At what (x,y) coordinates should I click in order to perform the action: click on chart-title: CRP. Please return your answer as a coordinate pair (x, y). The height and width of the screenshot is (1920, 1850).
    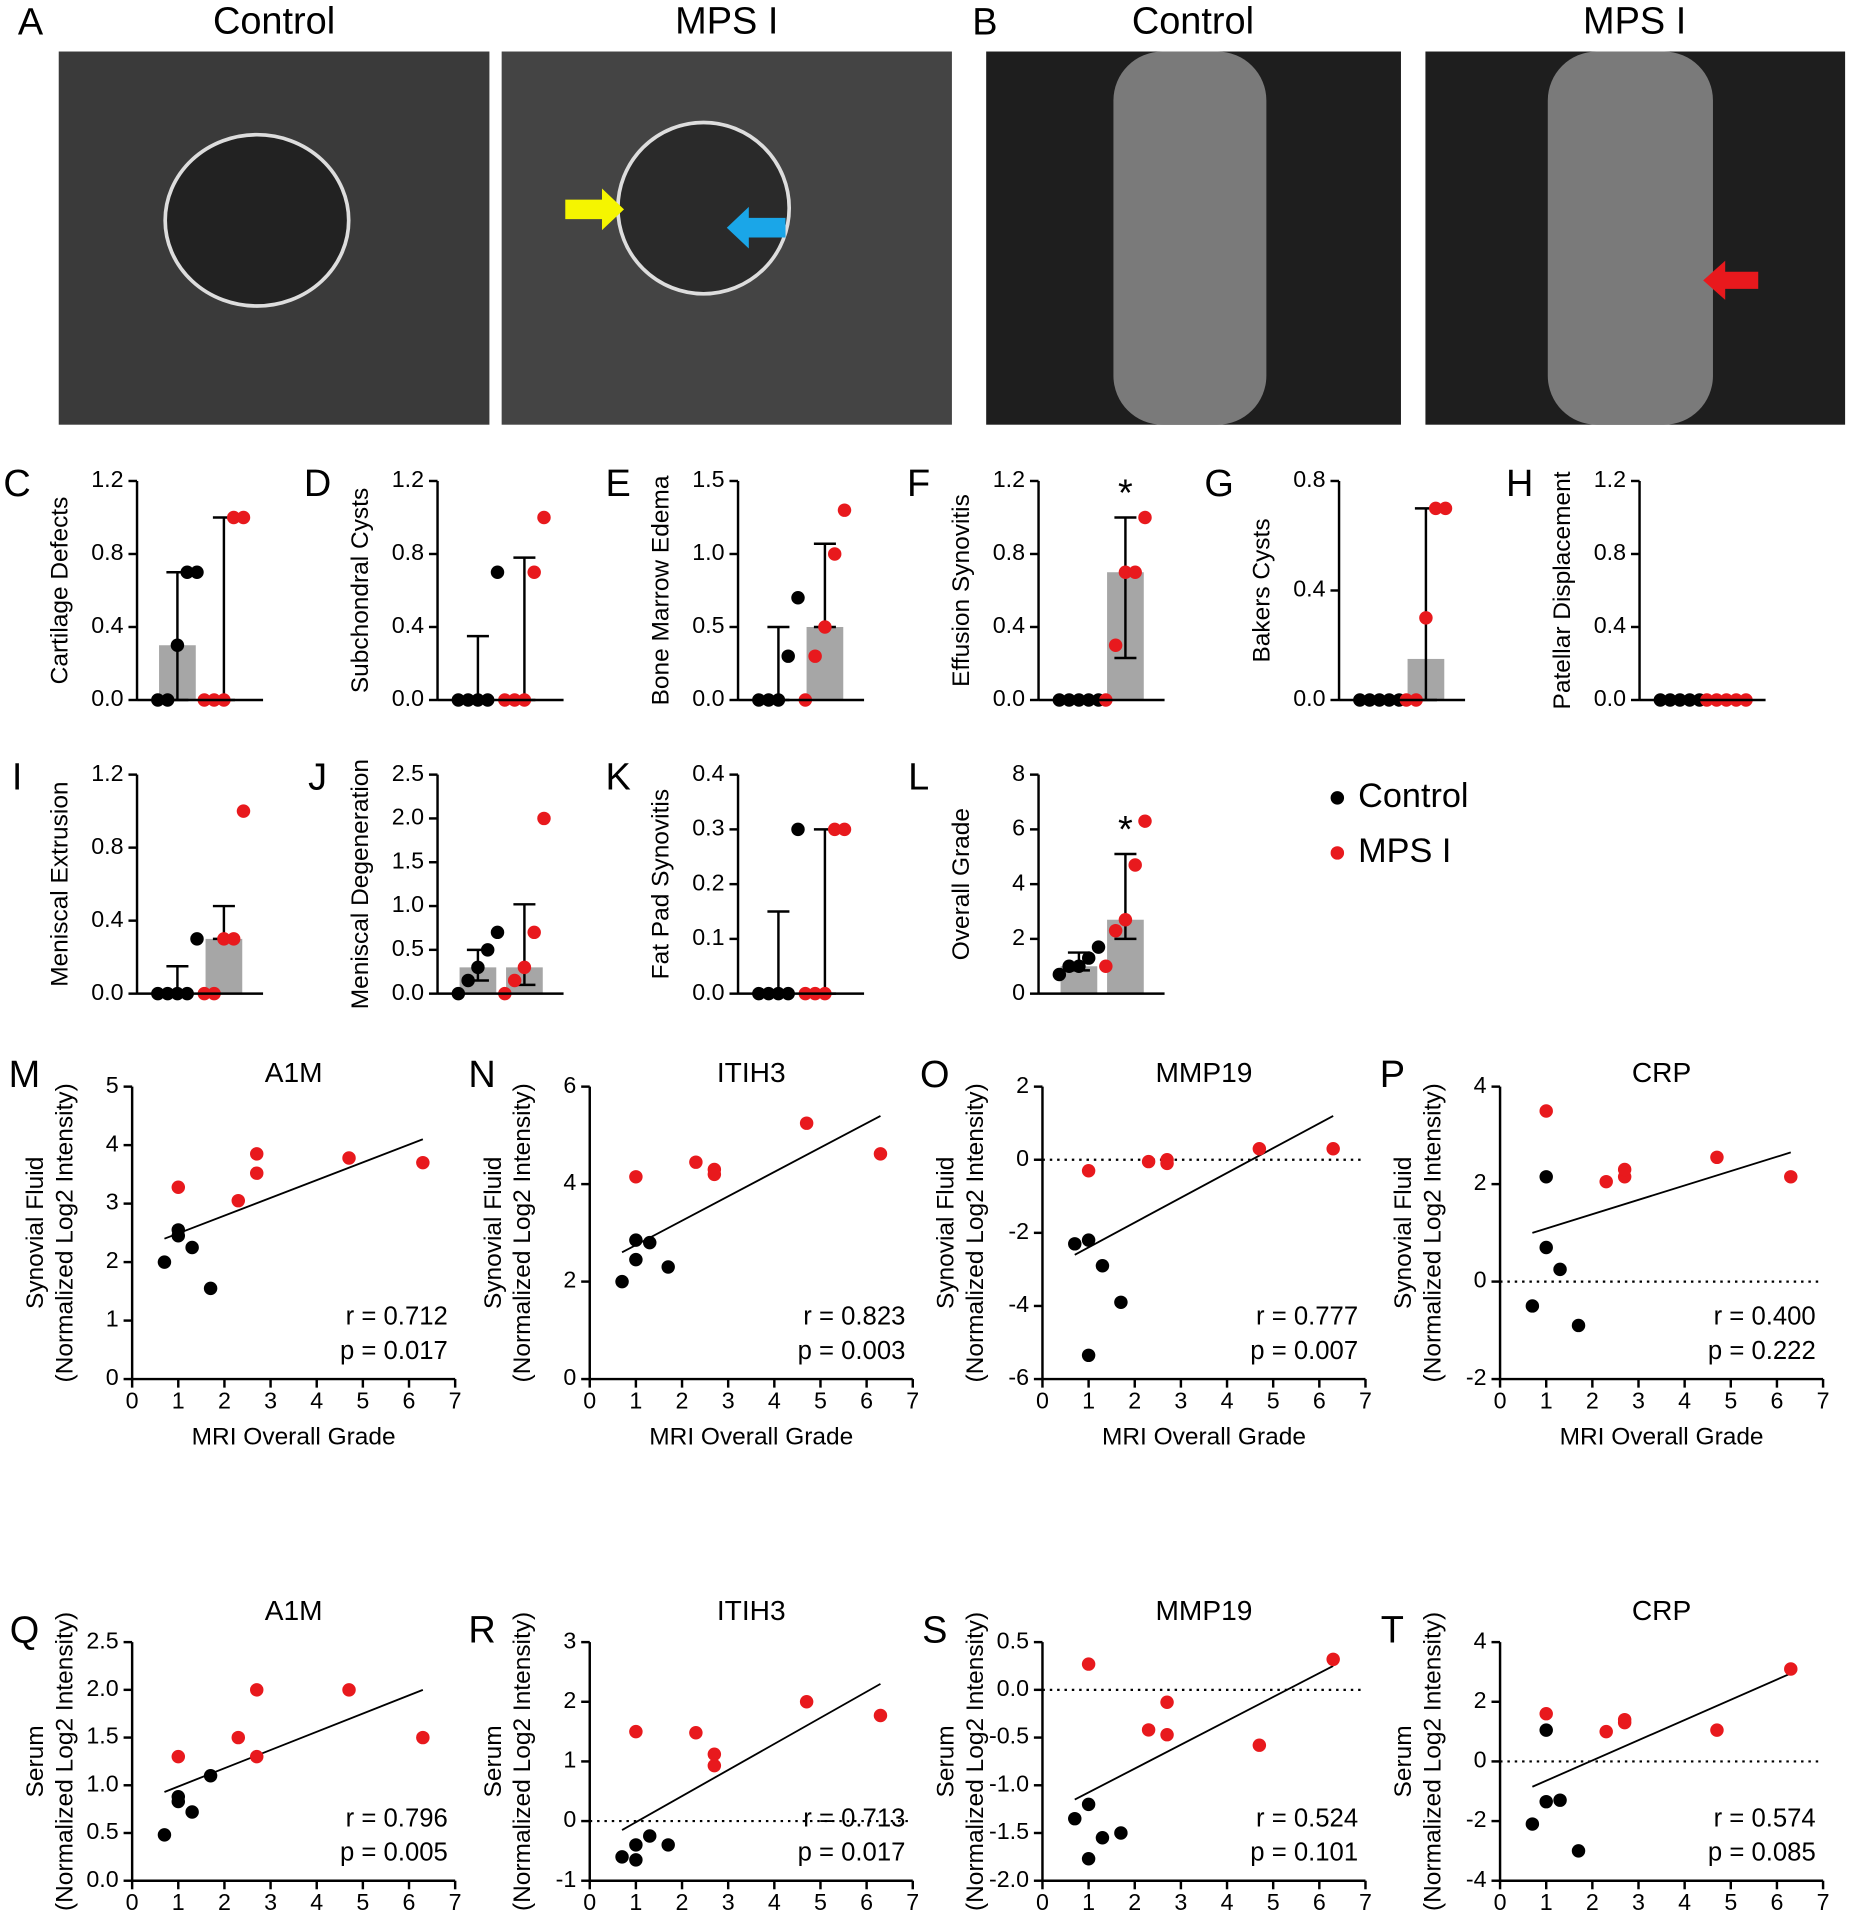
    Looking at the image, I should click on (1661, 1072).